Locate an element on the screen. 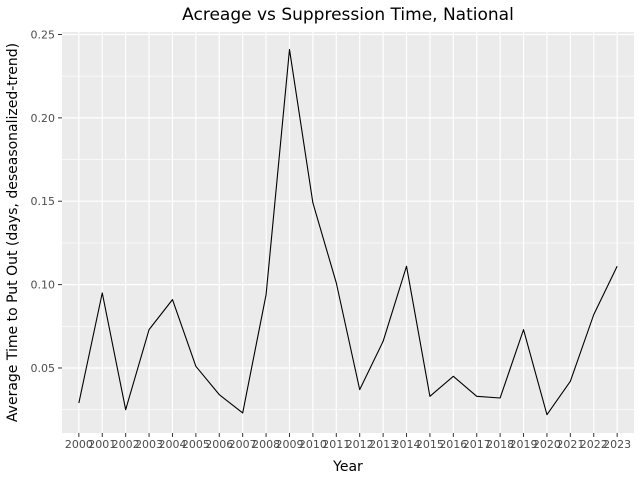 This screenshot has width=640, height=480. y-tick-label: 0.05 is located at coordinates (43, 368).